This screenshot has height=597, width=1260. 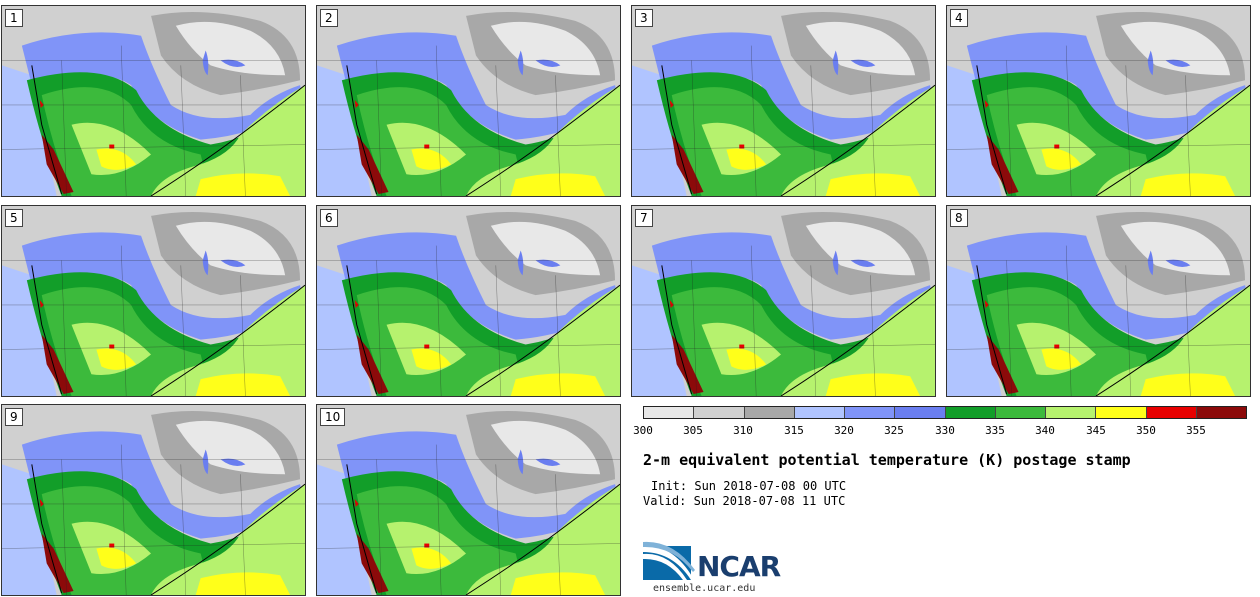 What do you see at coordinates (1045, 430) in the screenshot?
I see `colorbar-tick: 340` at bounding box center [1045, 430].